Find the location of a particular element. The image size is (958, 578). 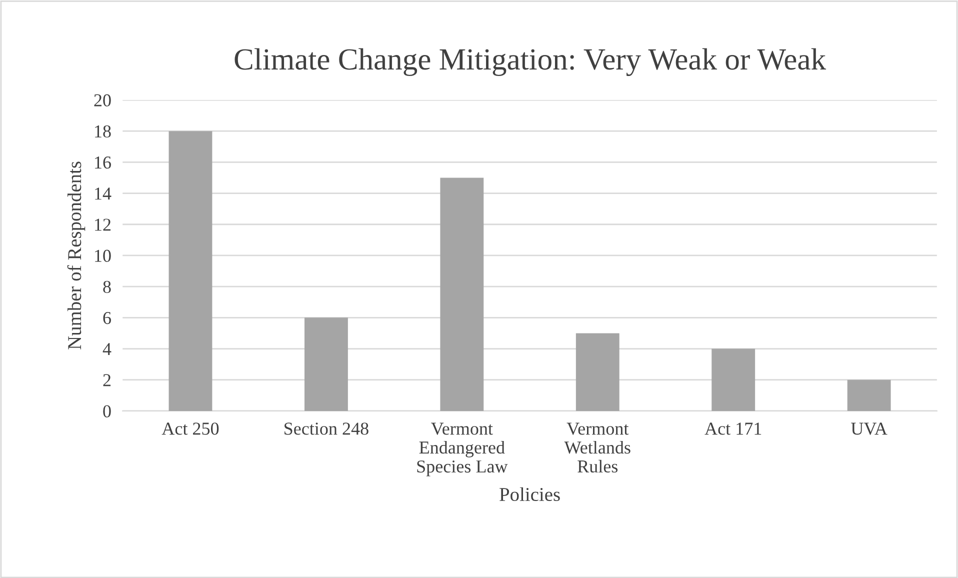

x-tick-label: UVA is located at coordinates (869, 428).